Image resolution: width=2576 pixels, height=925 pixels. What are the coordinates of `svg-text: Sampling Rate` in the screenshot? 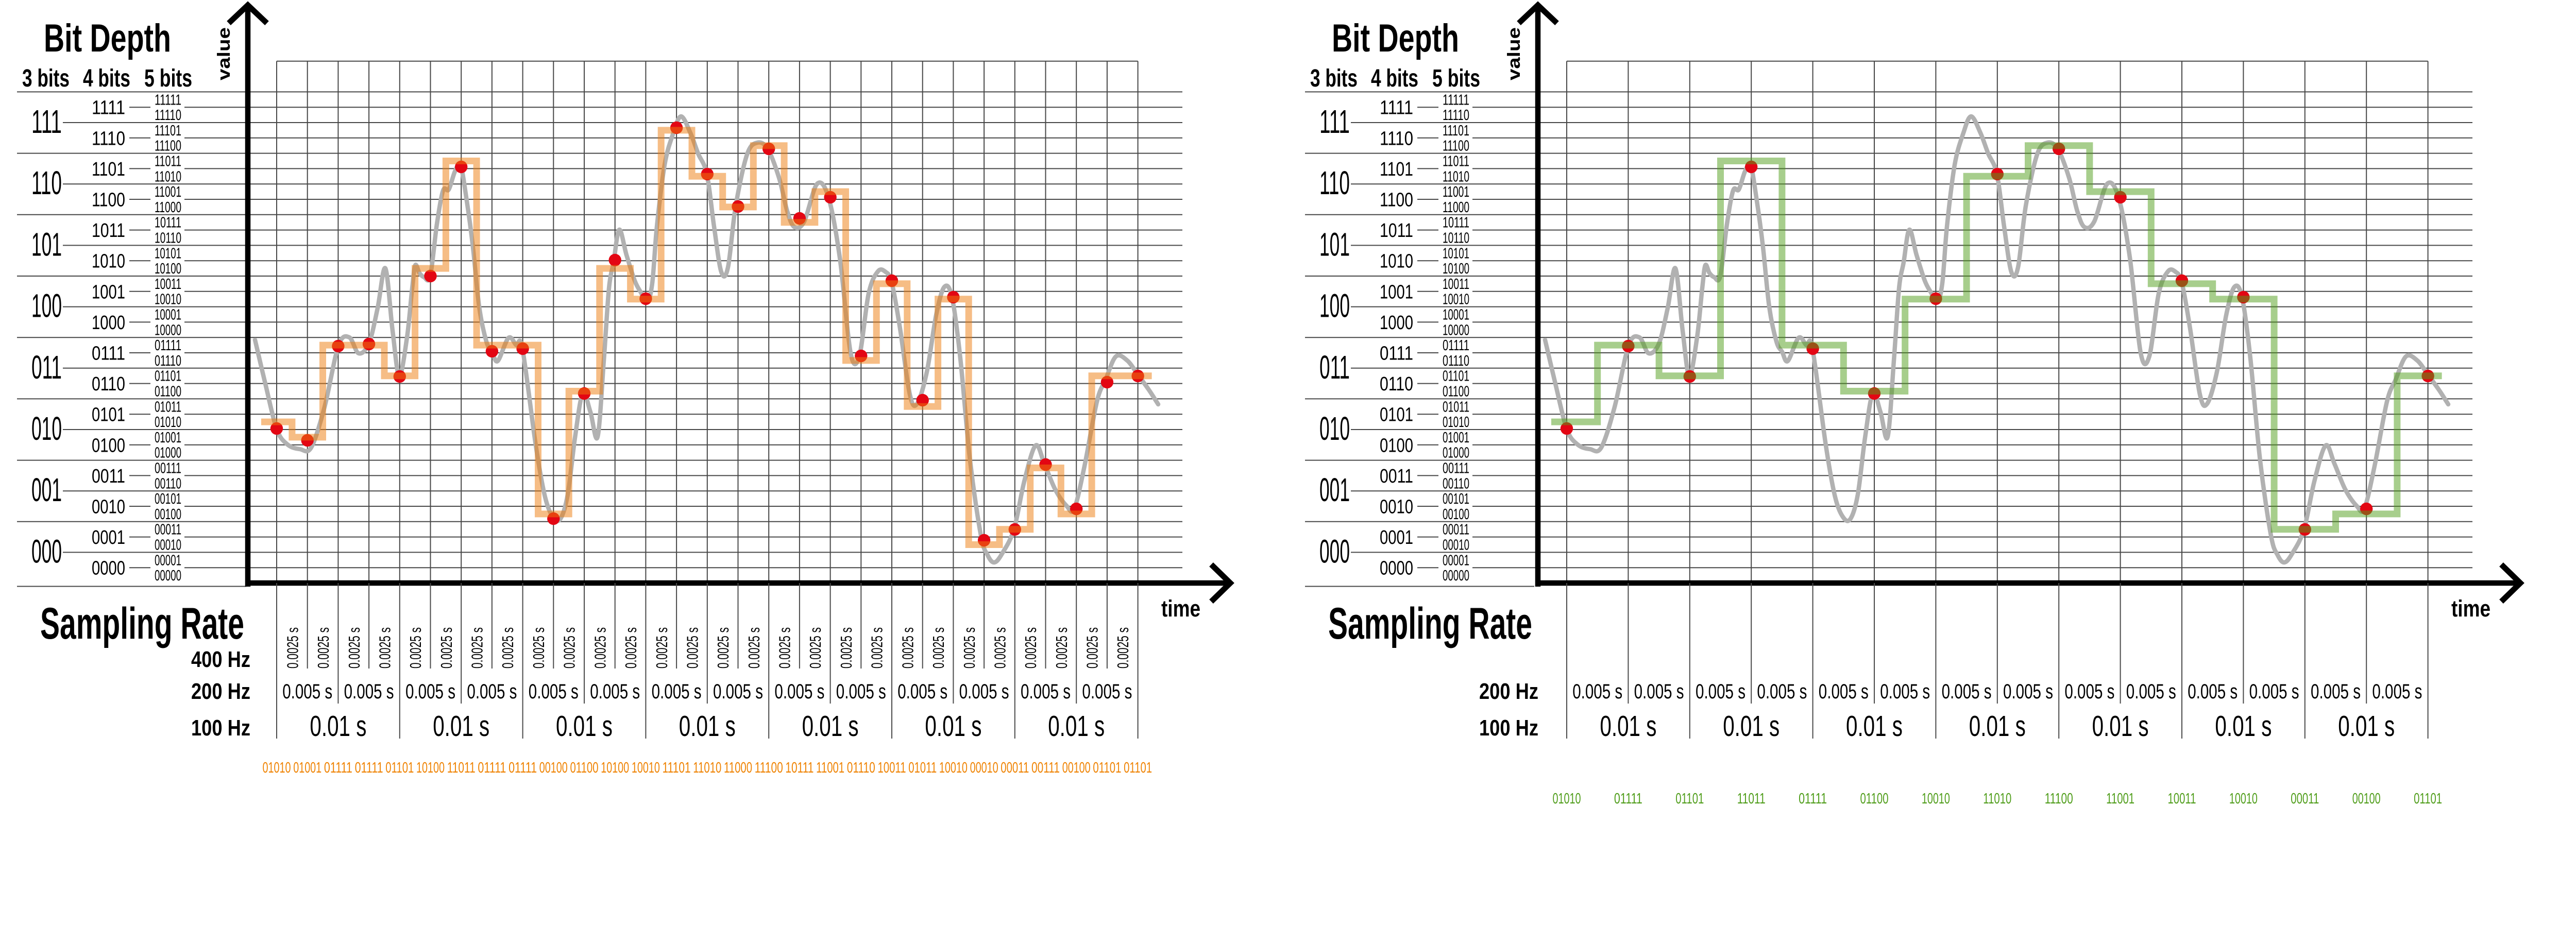 It's located at (1430, 623).